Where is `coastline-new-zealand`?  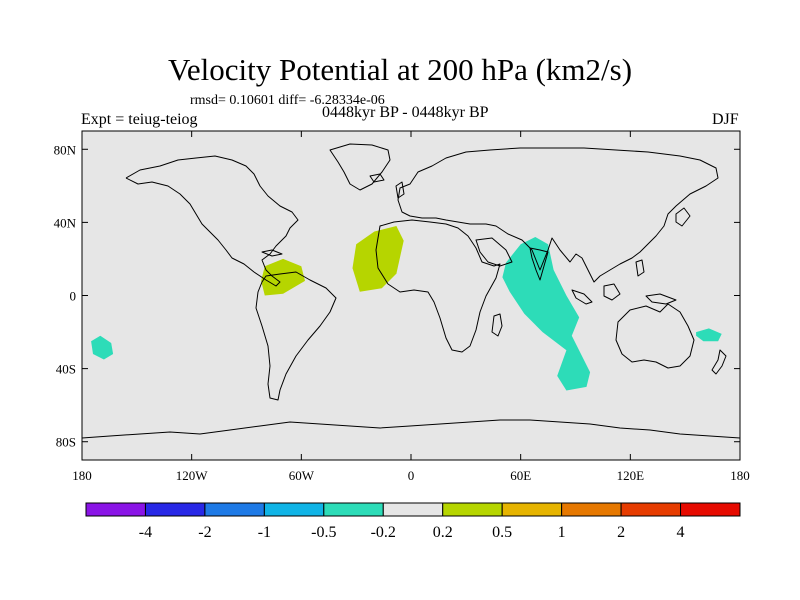 coastline-new-zealand is located at coordinates (719, 362).